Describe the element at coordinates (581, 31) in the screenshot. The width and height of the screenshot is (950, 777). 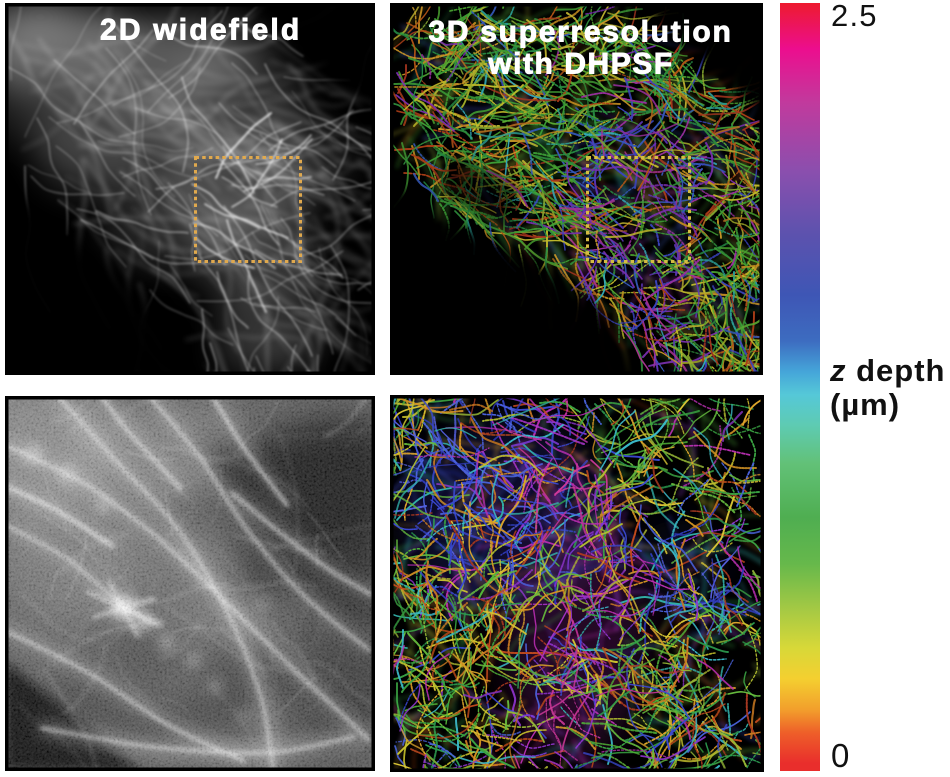
I see `svg-text: 3D superresolution` at that location.